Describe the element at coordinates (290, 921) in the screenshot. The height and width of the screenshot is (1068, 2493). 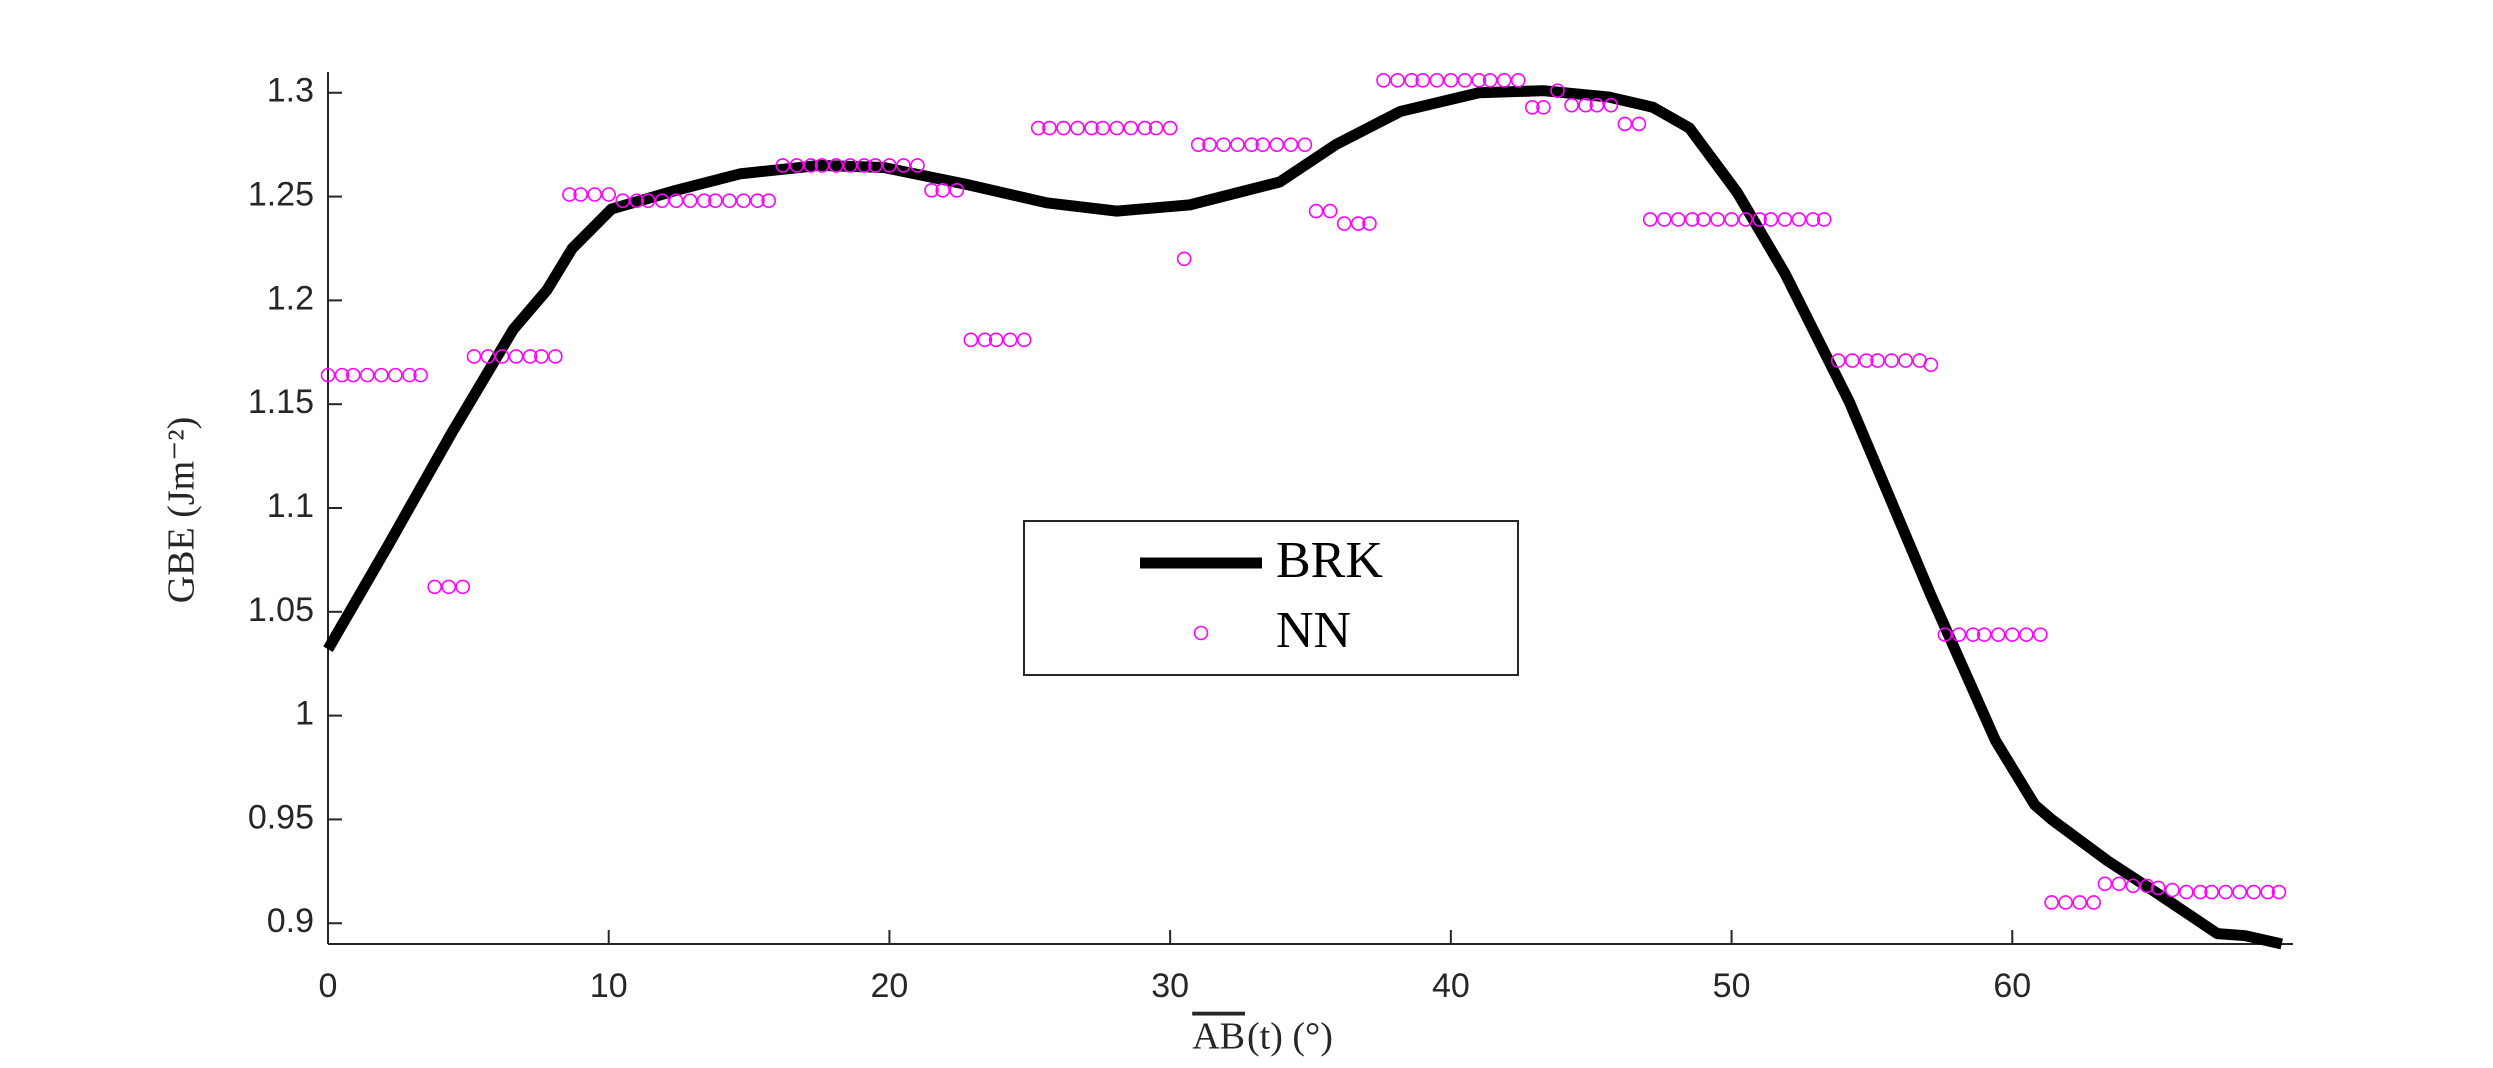
I see `y-tick-label: 0.9` at that location.